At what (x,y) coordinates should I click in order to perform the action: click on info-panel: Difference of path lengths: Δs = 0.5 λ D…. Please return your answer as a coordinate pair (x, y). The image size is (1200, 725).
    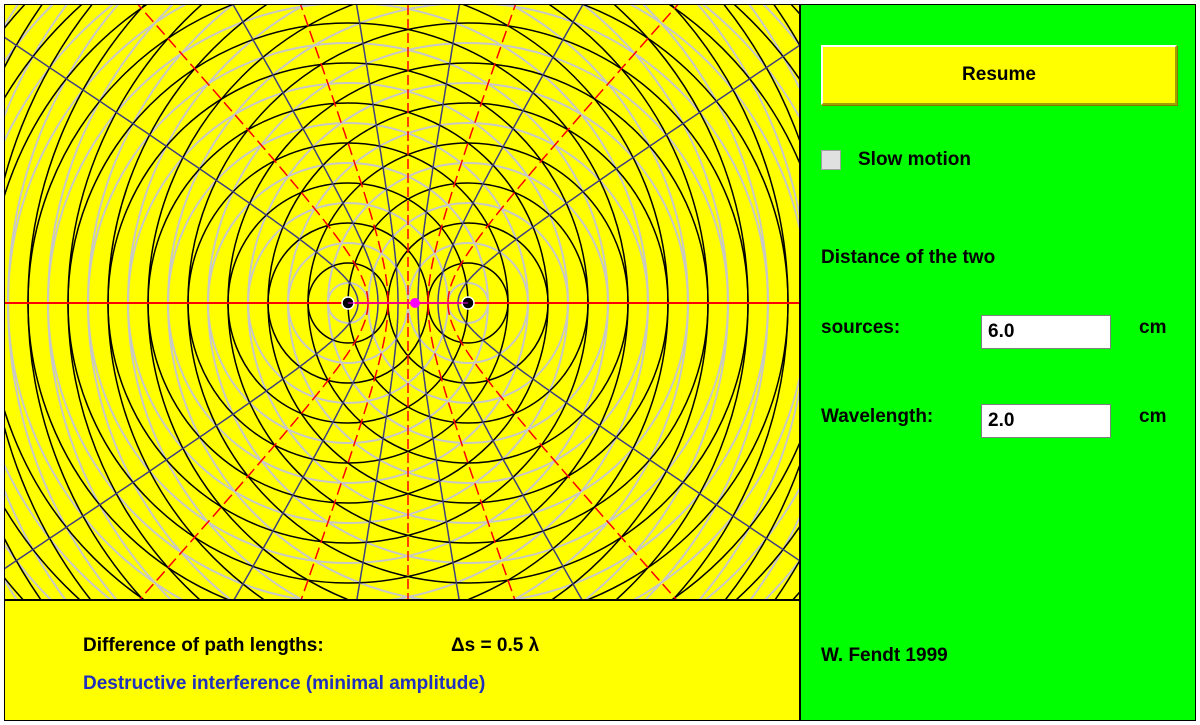
    Looking at the image, I should click on (402, 660).